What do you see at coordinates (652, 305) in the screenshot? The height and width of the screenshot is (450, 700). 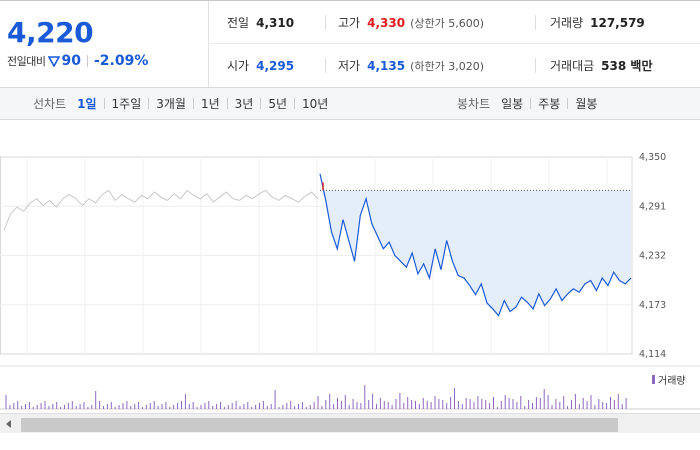 I see `y-tick-label: 4,173` at bounding box center [652, 305].